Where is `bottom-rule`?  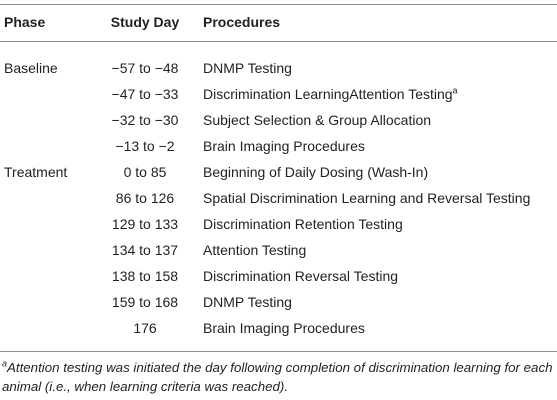 bottom-rule is located at coordinates (278, 351).